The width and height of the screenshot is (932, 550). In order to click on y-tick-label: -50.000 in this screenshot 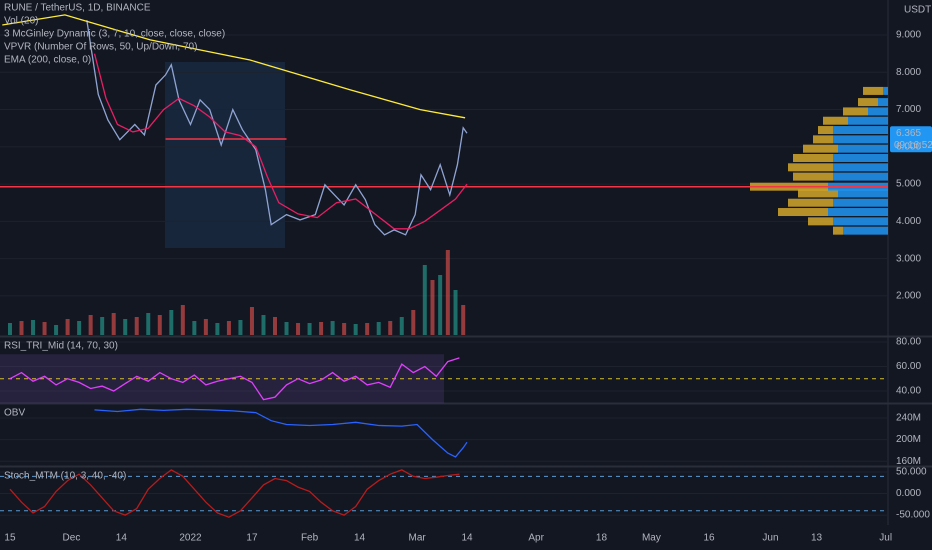, I will do `click(913, 515)`.